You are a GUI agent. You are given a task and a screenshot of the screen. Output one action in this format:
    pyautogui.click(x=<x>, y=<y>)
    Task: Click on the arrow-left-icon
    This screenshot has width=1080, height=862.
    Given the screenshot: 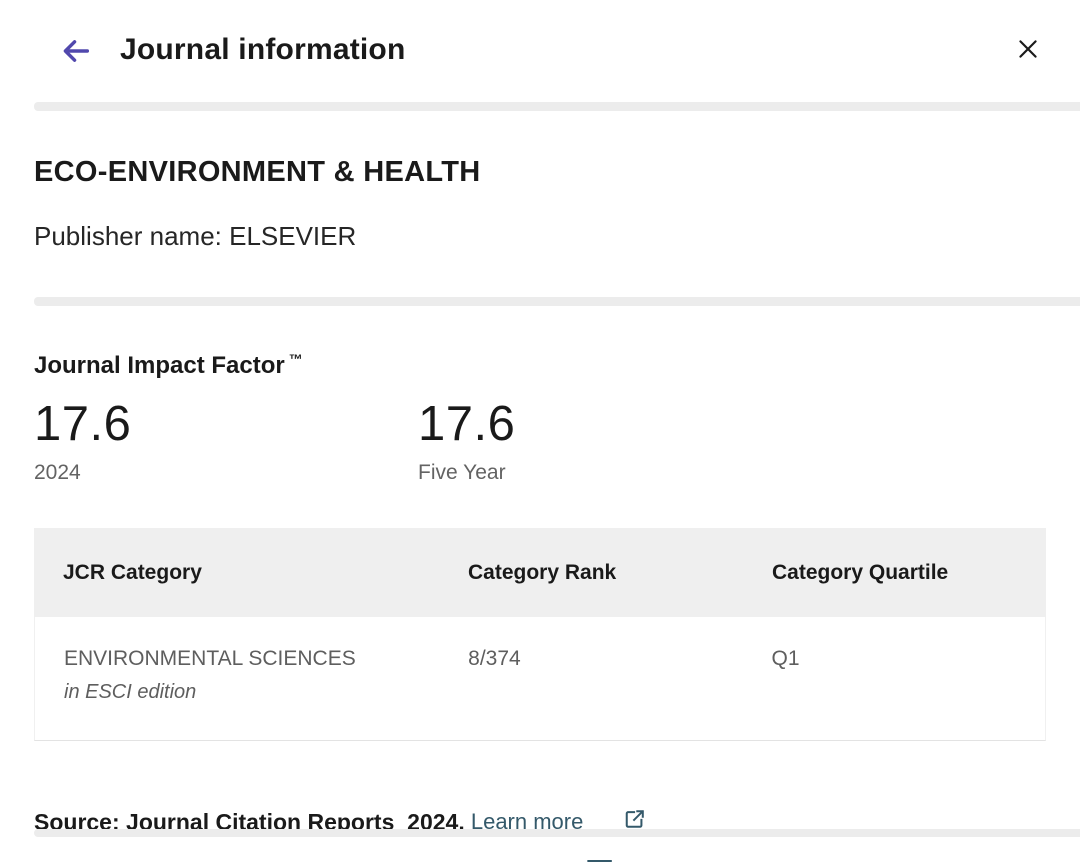 What is the action you would take?
    pyautogui.click(x=76, y=52)
    